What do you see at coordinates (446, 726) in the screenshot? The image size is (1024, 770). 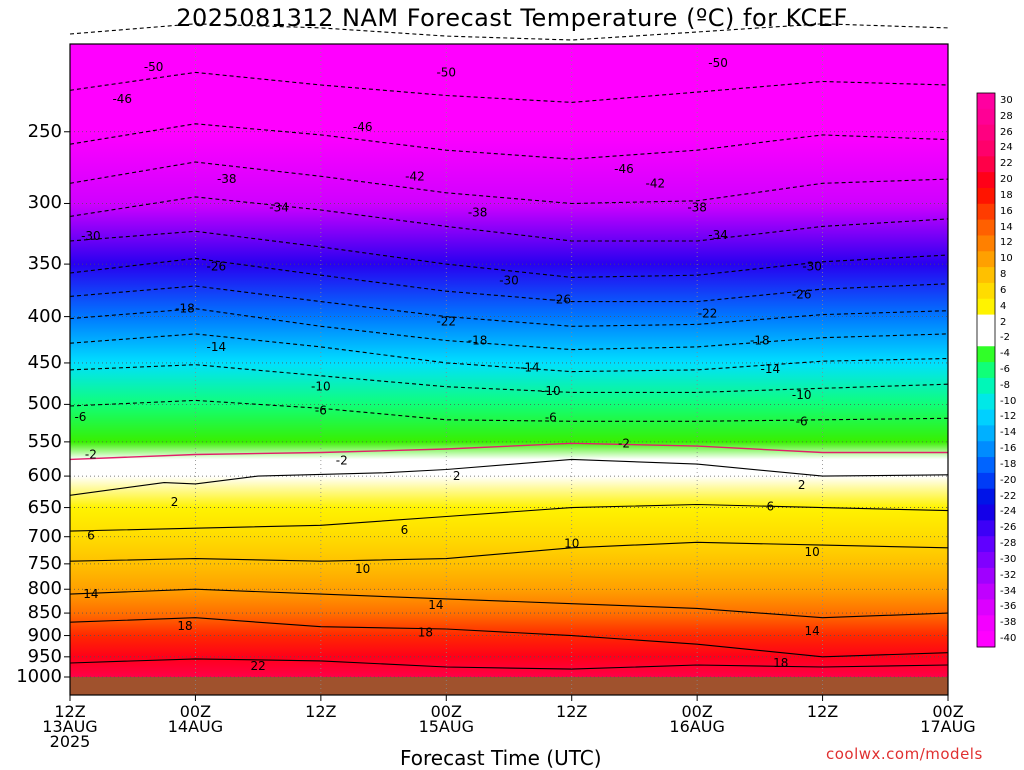 I see `x-tick-label-line: 15AUG` at bounding box center [446, 726].